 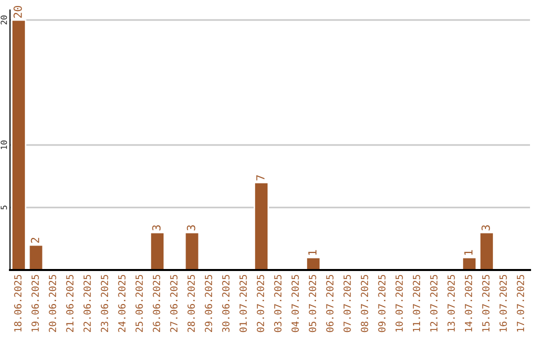 What do you see at coordinates (18, 12) in the screenshot?
I see `data-label: 20` at bounding box center [18, 12].